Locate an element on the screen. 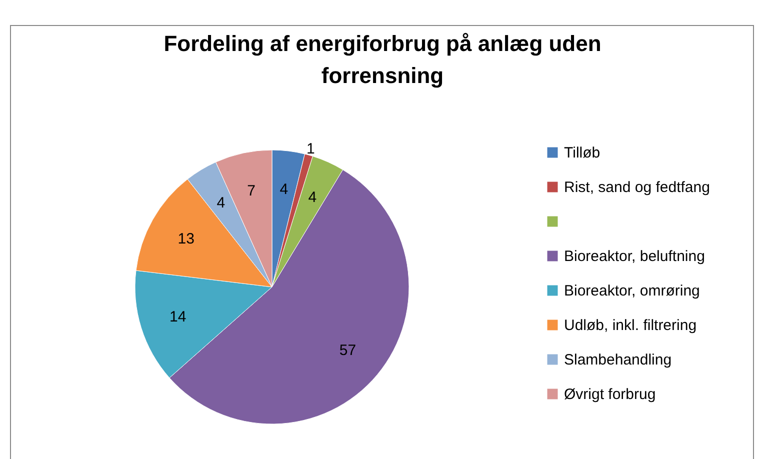  legend-label: Bioreaktor, omrøring is located at coordinates (632, 291).